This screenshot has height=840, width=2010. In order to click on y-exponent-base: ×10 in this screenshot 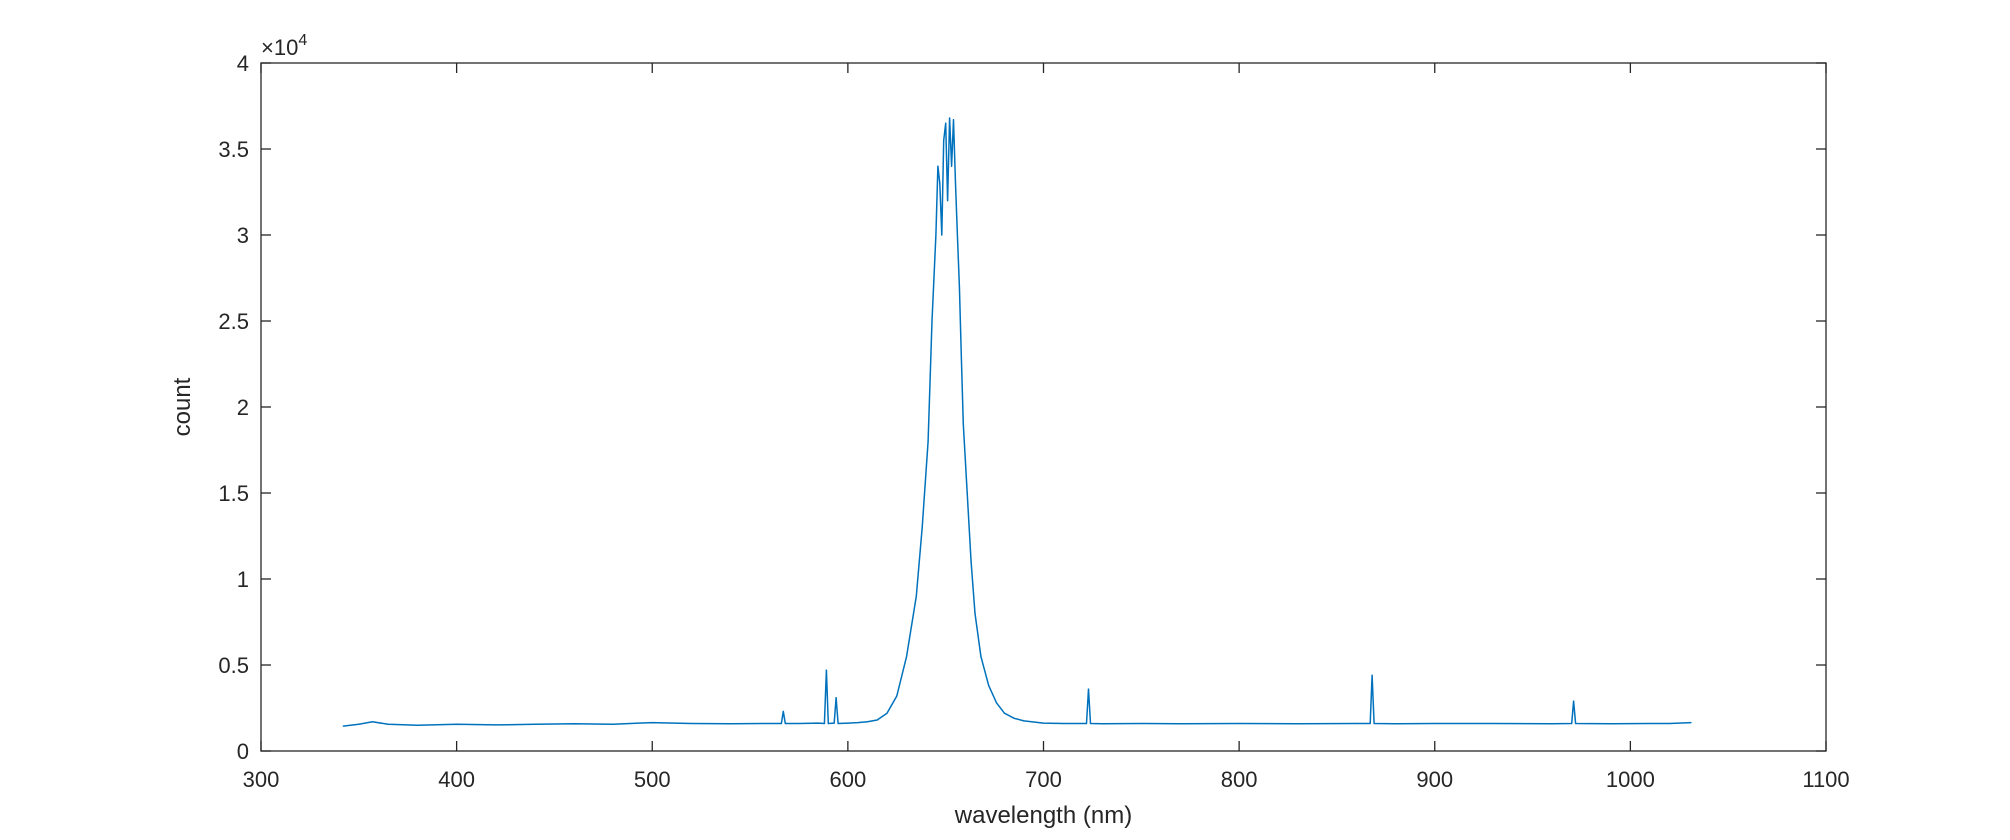, I will do `click(279, 47)`.